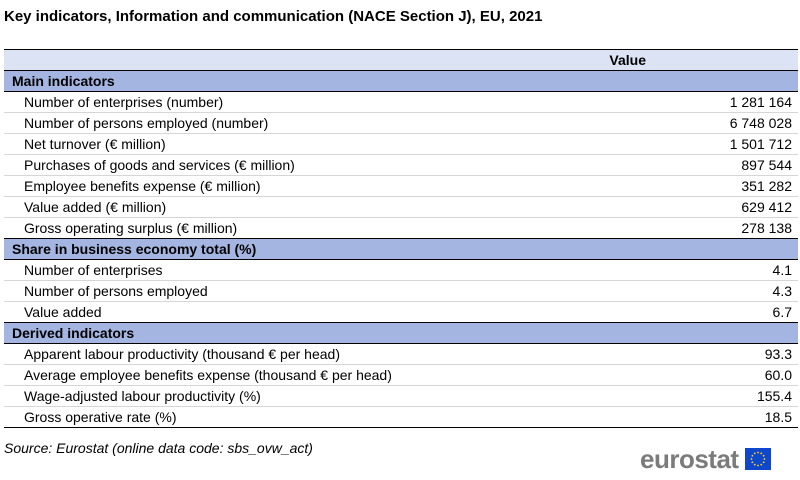  I want to click on indicator-label: Number of persons employed (number), so click(271, 123).